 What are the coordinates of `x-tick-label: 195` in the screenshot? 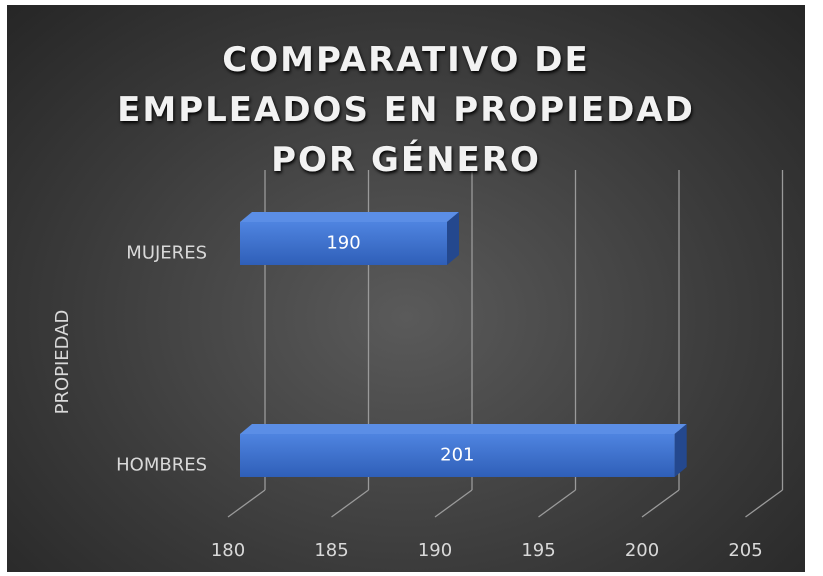 It's located at (538, 550).